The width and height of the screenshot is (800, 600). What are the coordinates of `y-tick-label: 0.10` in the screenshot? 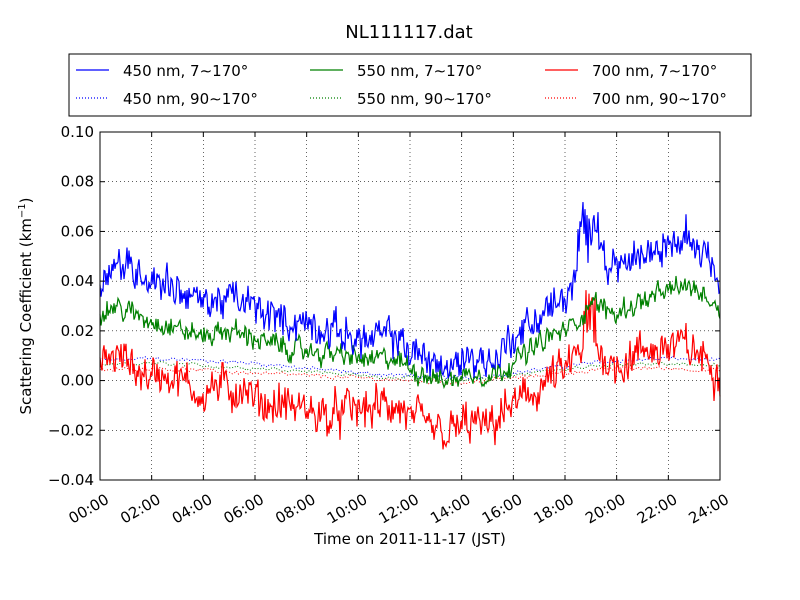 It's located at (77, 132).